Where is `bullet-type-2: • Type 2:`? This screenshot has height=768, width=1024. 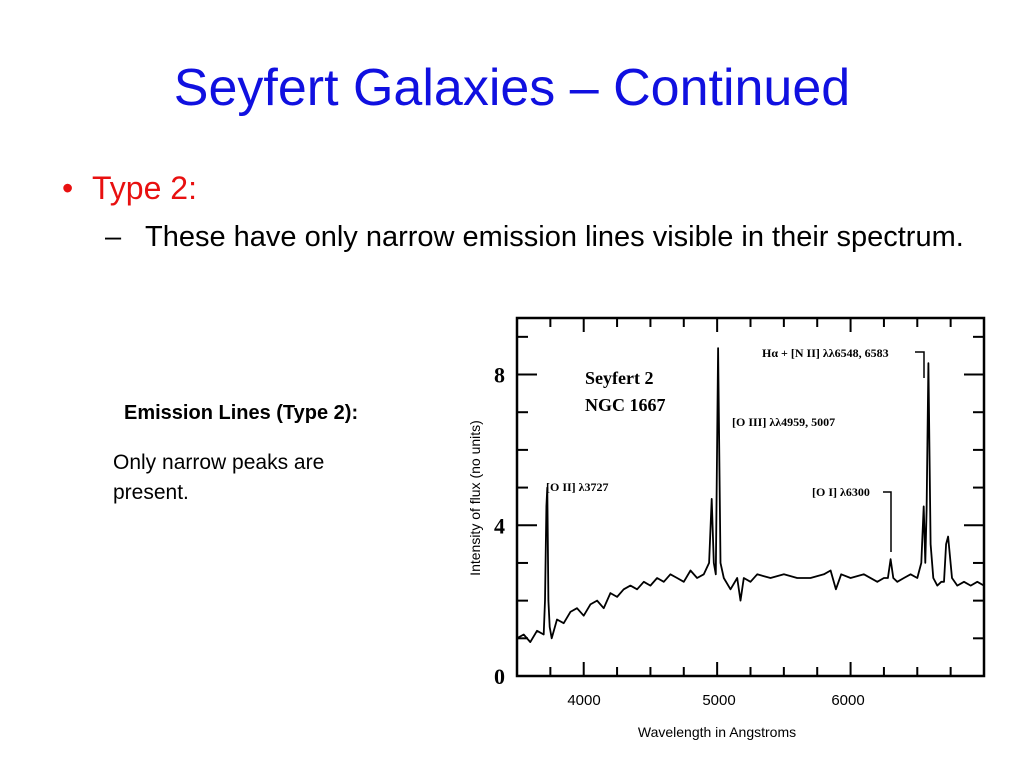 bullet-type-2: • Type 2: is located at coordinates (129, 188).